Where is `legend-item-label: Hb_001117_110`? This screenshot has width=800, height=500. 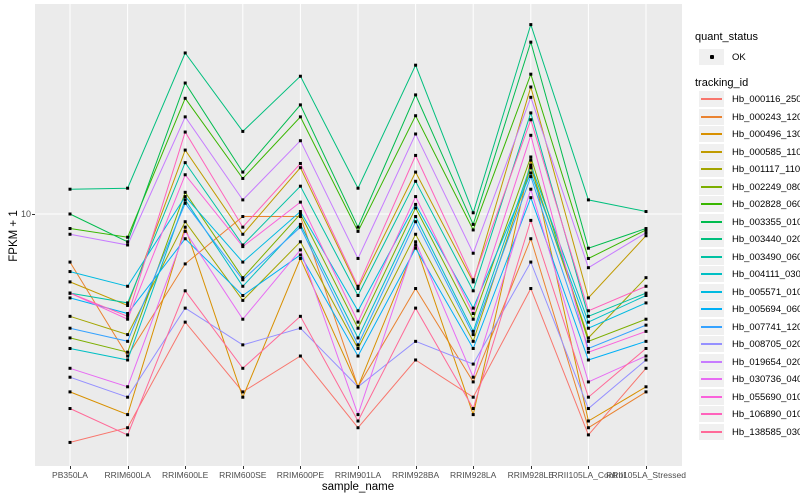
legend-item-label: Hb_001117_110 is located at coordinates (766, 169).